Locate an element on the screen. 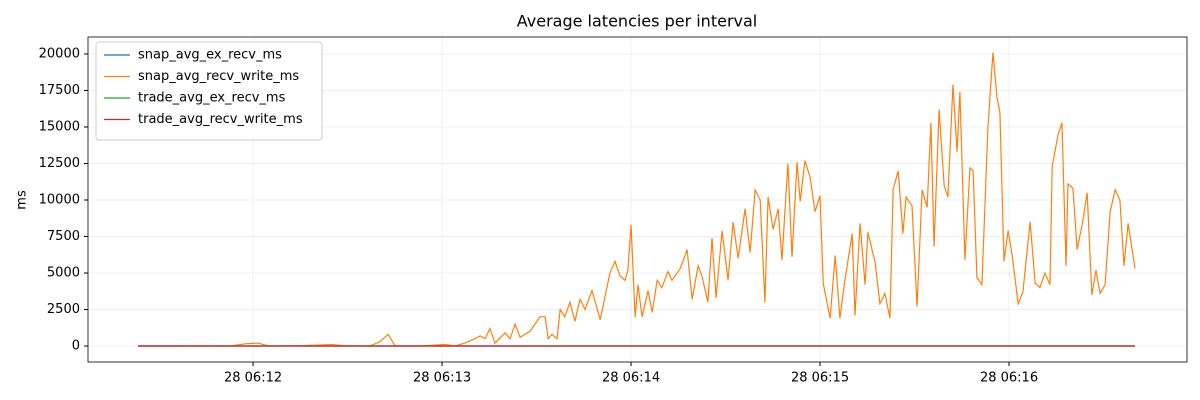  legend-label: trade_avg_recv_write_ms is located at coordinates (220, 119).